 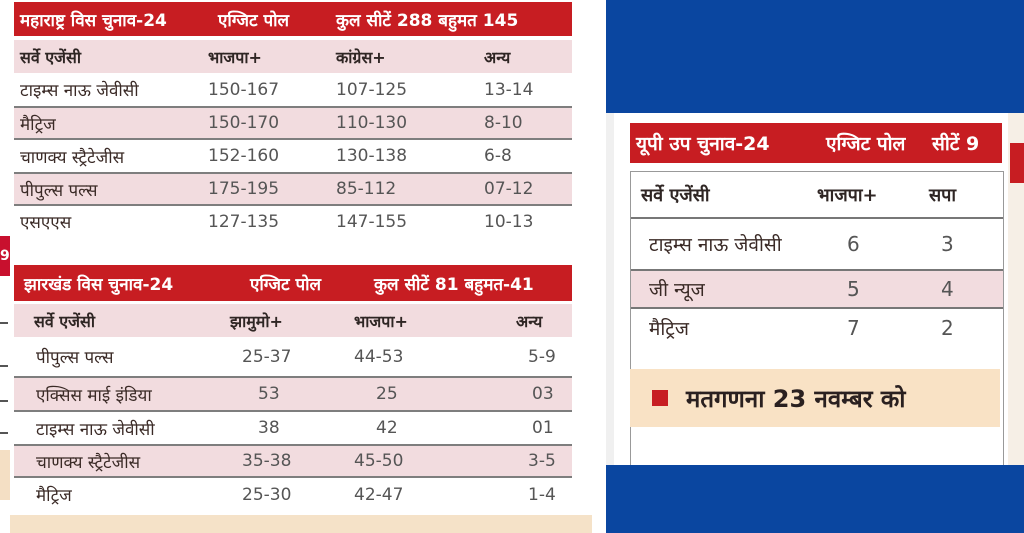 What do you see at coordinates (99, 284) in the screenshot?
I see `jharkhand-title: झारखंड विस चुनाव-24` at bounding box center [99, 284].